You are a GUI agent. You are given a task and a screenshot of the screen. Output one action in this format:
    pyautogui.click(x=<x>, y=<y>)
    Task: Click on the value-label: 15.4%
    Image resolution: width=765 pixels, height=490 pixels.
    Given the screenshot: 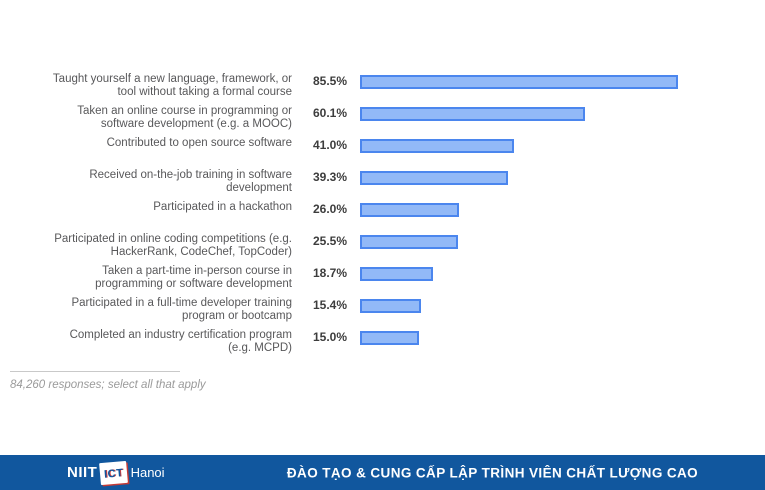 What is the action you would take?
    pyautogui.click(x=329, y=305)
    